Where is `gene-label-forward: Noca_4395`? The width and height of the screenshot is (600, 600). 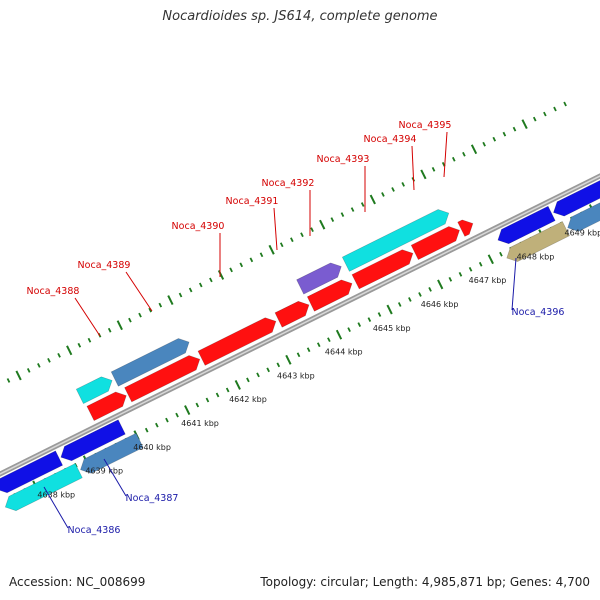 gene-label-forward: Noca_4395 is located at coordinates (425, 125).